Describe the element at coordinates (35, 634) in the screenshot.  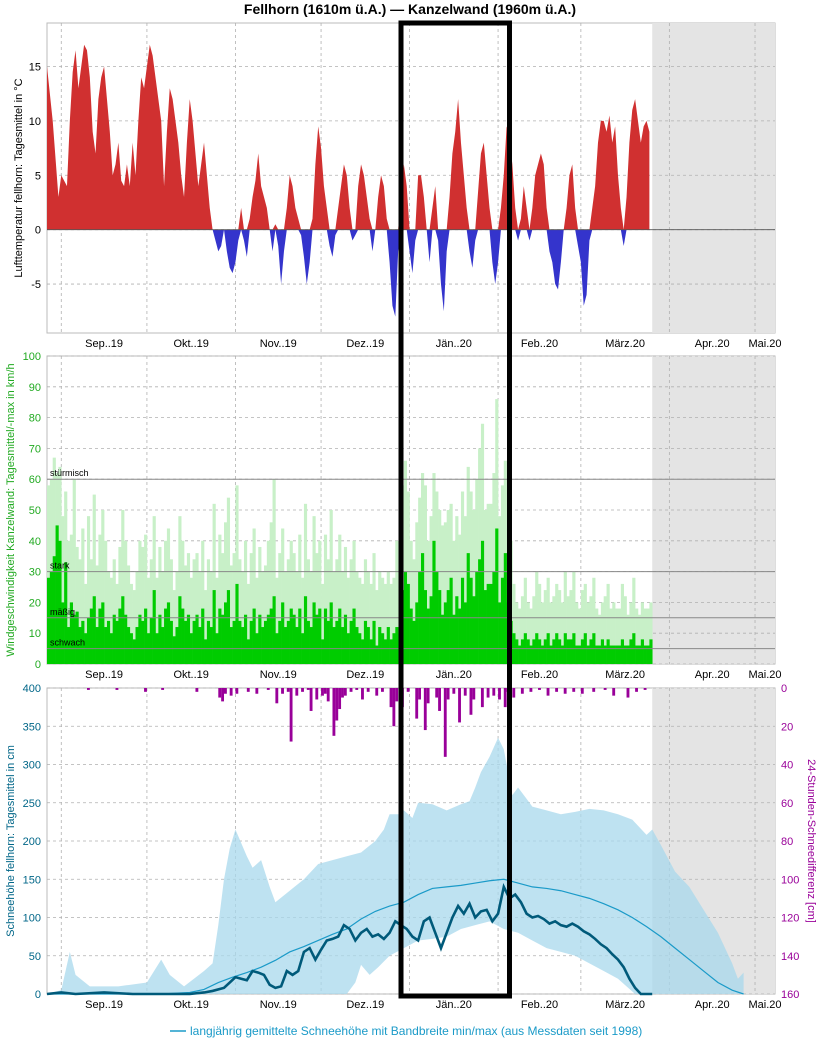
I see `wind-tick-label: 10` at that location.